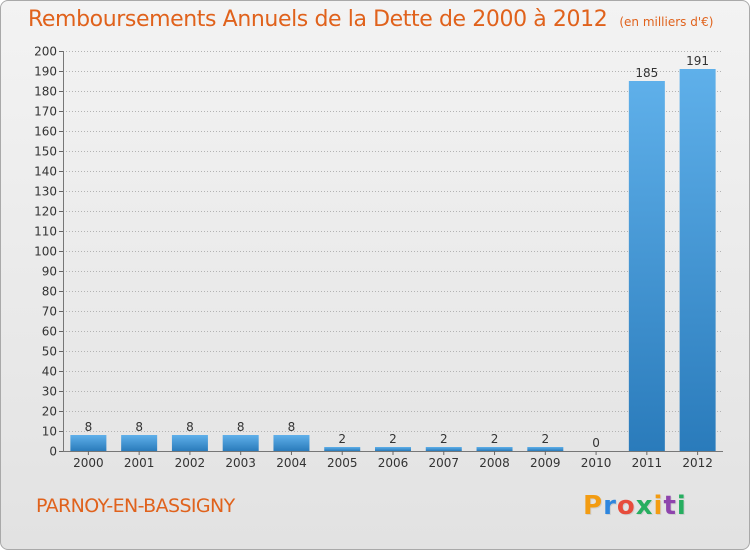  What do you see at coordinates (666, 22) in the screenshot?
I see `chart-subtitle: (en milliers d'€)` at bounding box center [666, 22].